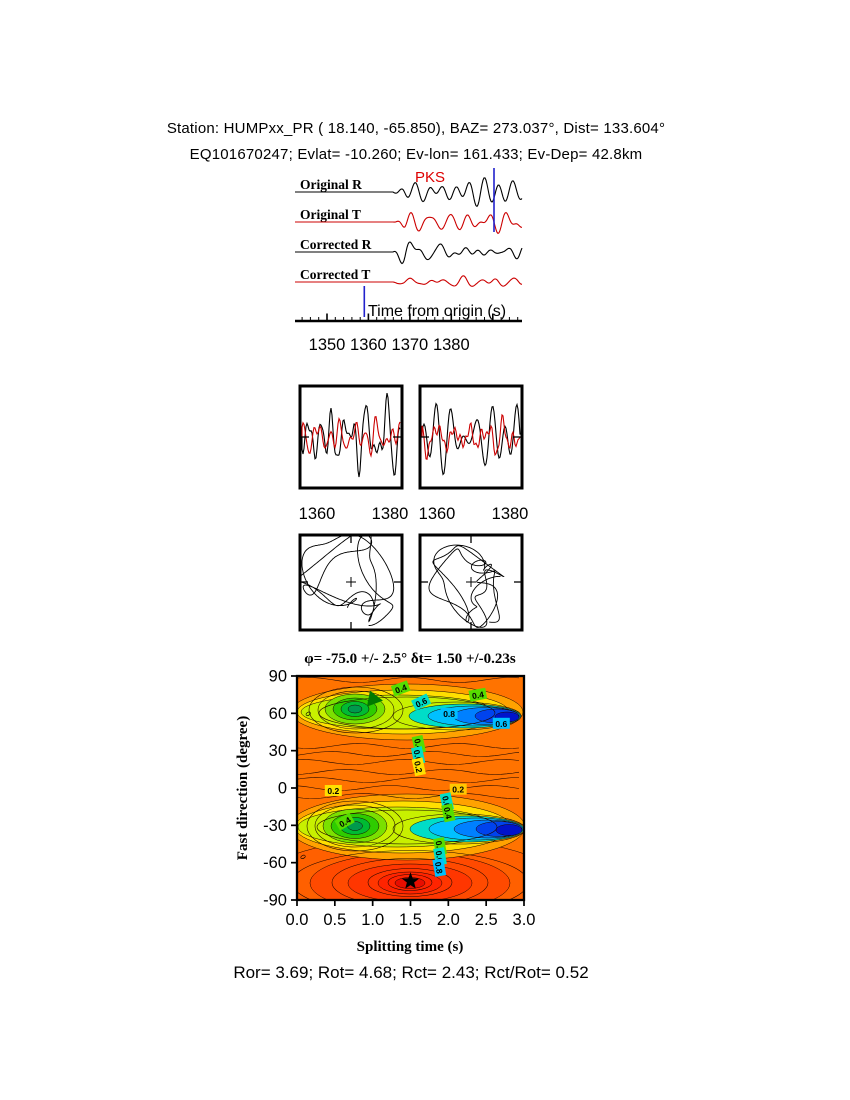 This screenshot has height=1100, width=850. Describe the element at coordinates (331, 184) in the screenshot. I see `trace-label-original-r: Original R` at that location.